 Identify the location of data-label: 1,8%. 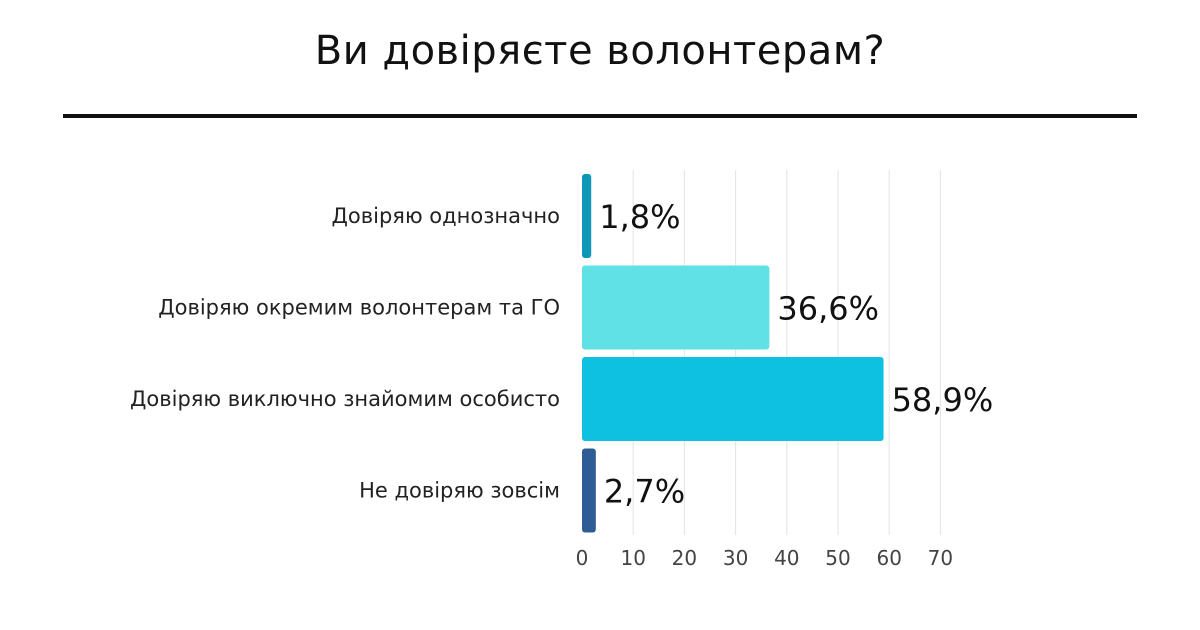
(639, 217).